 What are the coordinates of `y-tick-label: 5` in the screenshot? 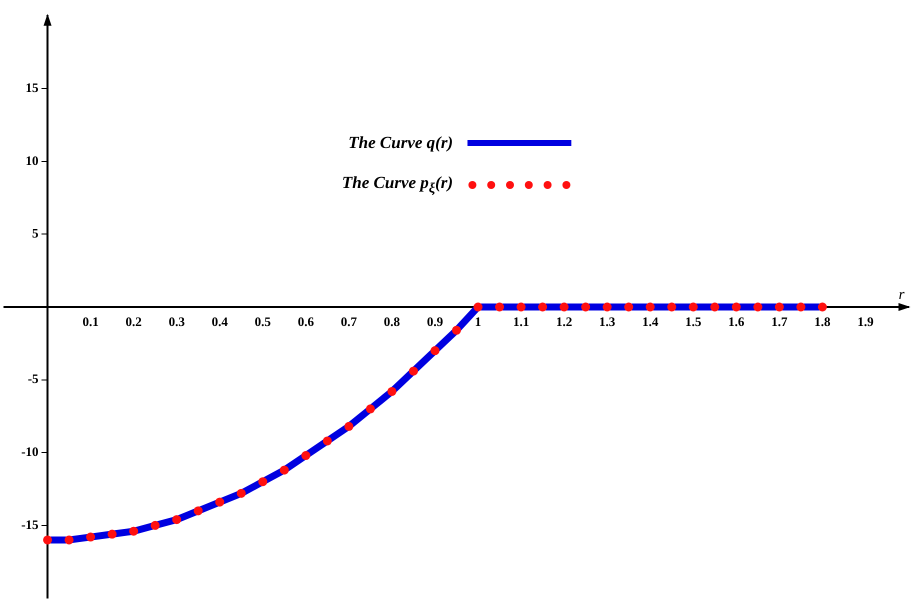 It's located at (36, 233).